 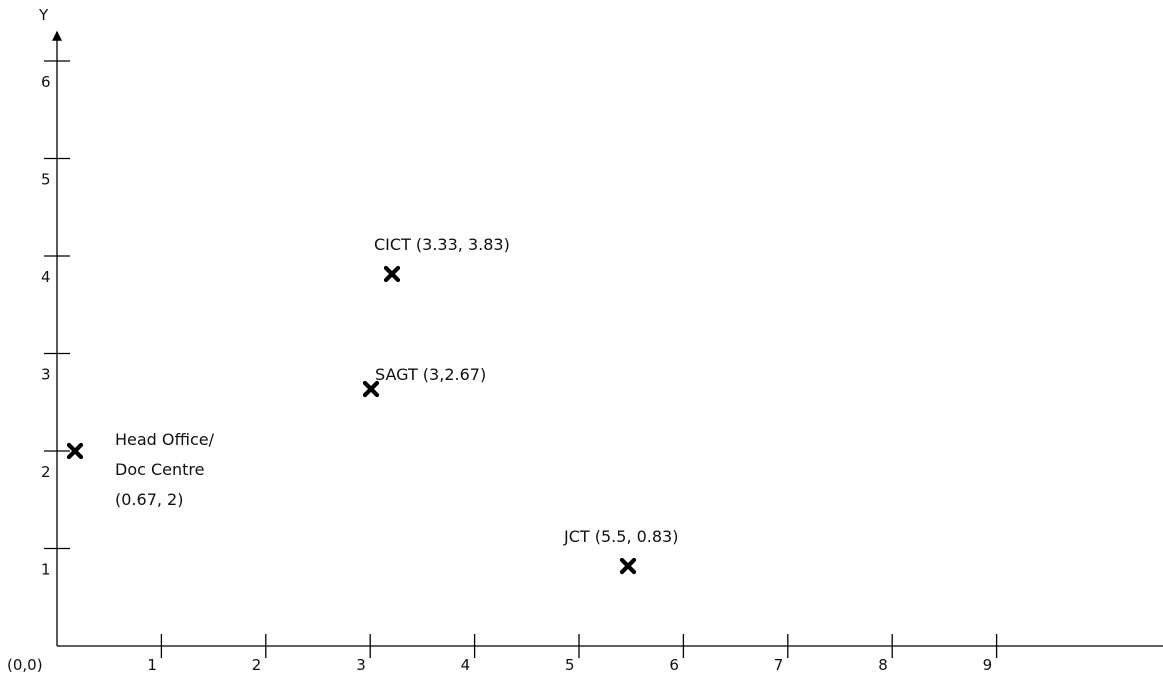 What do you see at coordinates (165, 439) in the screenshot?
I see `point-label: Head Office/` at bounding box center [165, 439].